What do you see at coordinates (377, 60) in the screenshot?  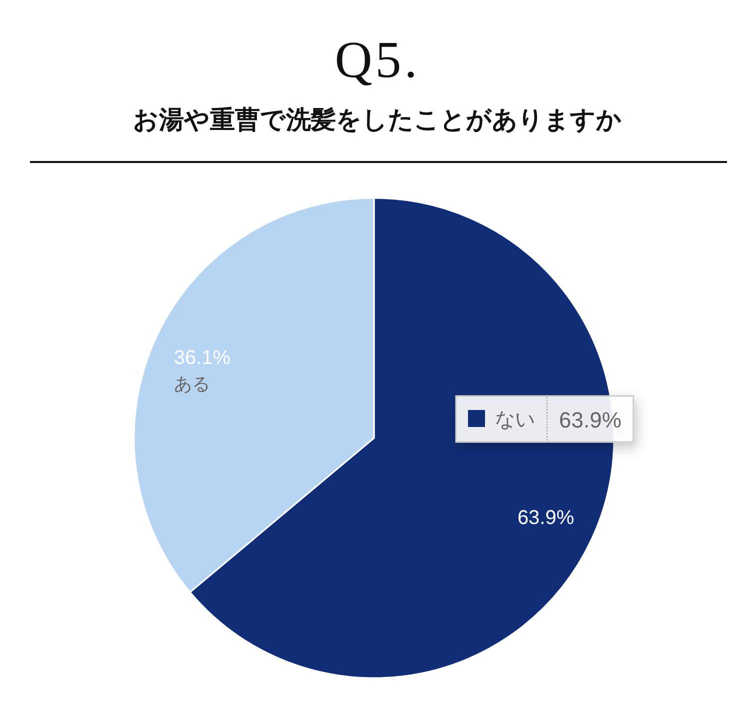 I see `chart-title: Q5.` at bounding box center [377, 60].